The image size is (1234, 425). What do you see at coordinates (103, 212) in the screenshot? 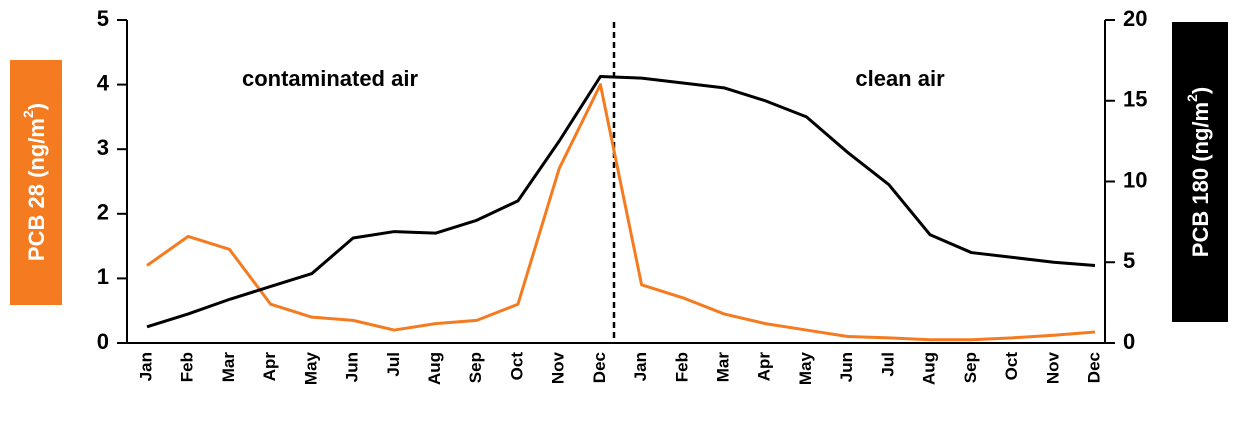
I see `y-tick-label: 2` at bounding box center [103, 212].